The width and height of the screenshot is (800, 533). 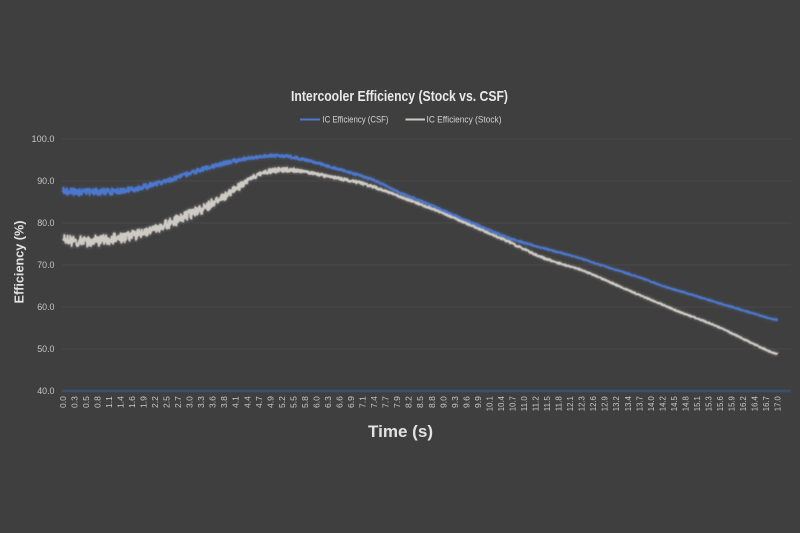 What do you see at coordinates (74, 402) in the screenshot?
I see `svg-text: 0.3` at bounding box center [74, 402].